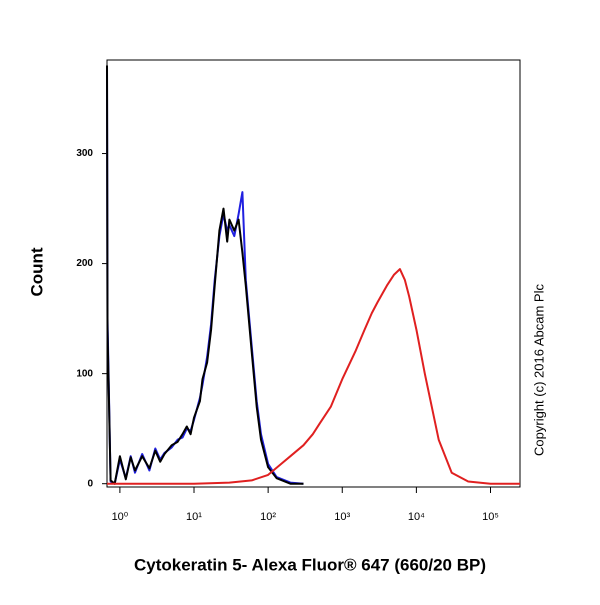 Image resolution: width=600 pixels, height=605 pixels. What do you see at coordinates (342, 517) in the screenshot?
I see `x-tick-label: 10³` at bounding box center [342, 517].